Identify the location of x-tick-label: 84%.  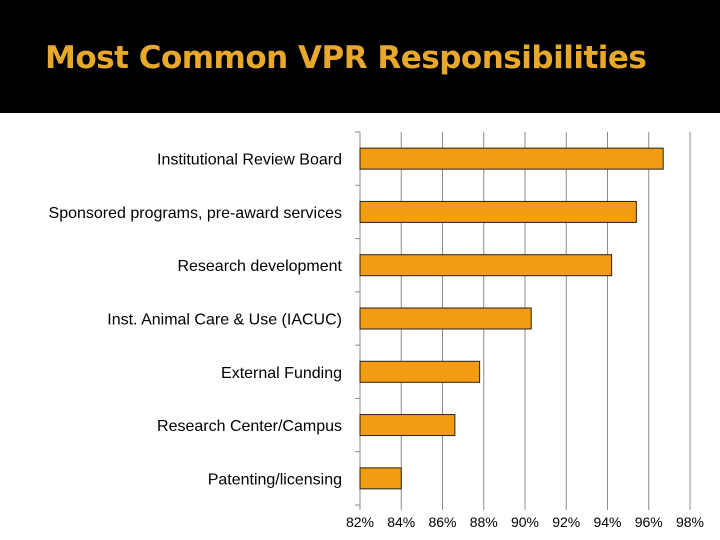
(401, 522).